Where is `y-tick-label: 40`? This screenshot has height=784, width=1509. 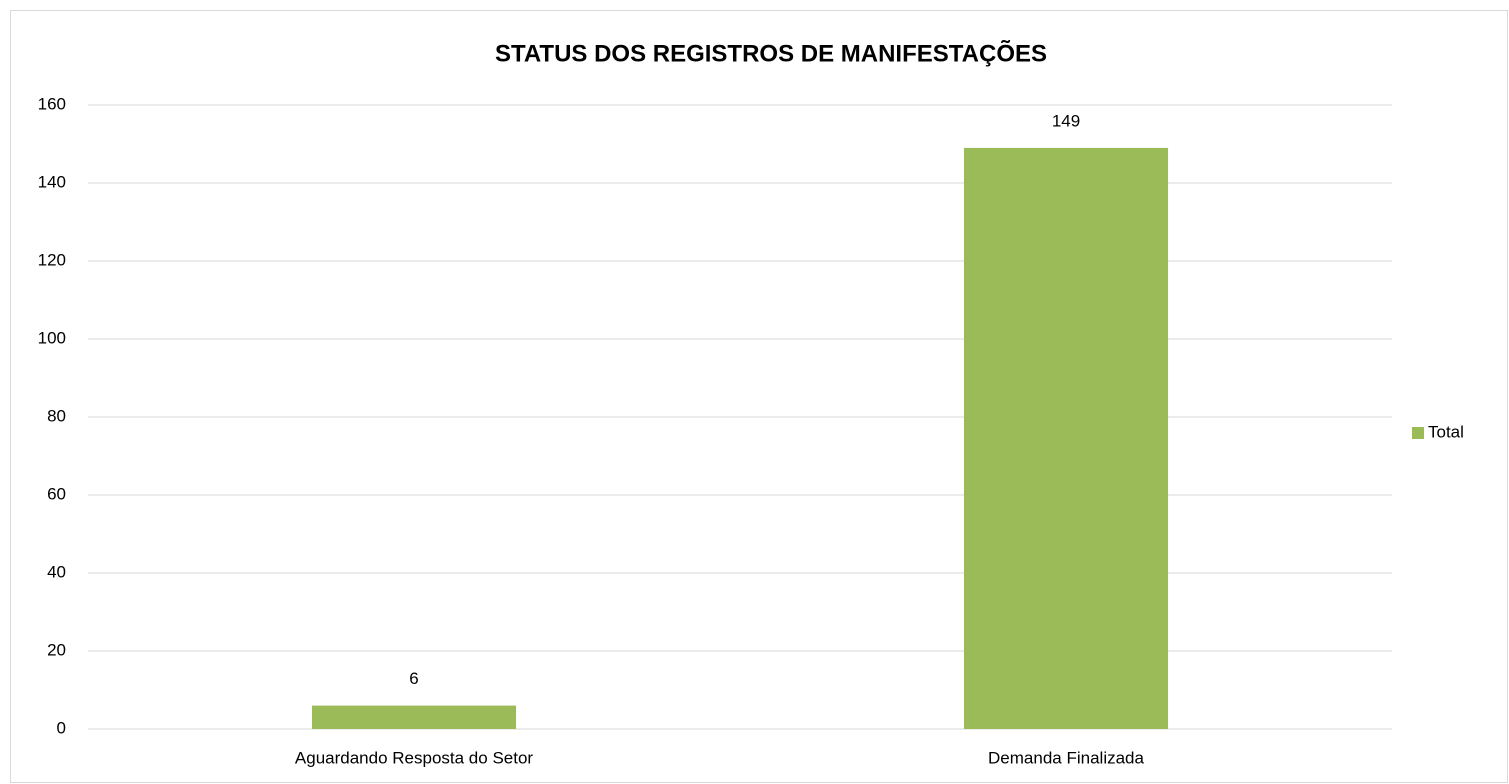
y-tick-label: 40 is located at coordinates (56, 571).